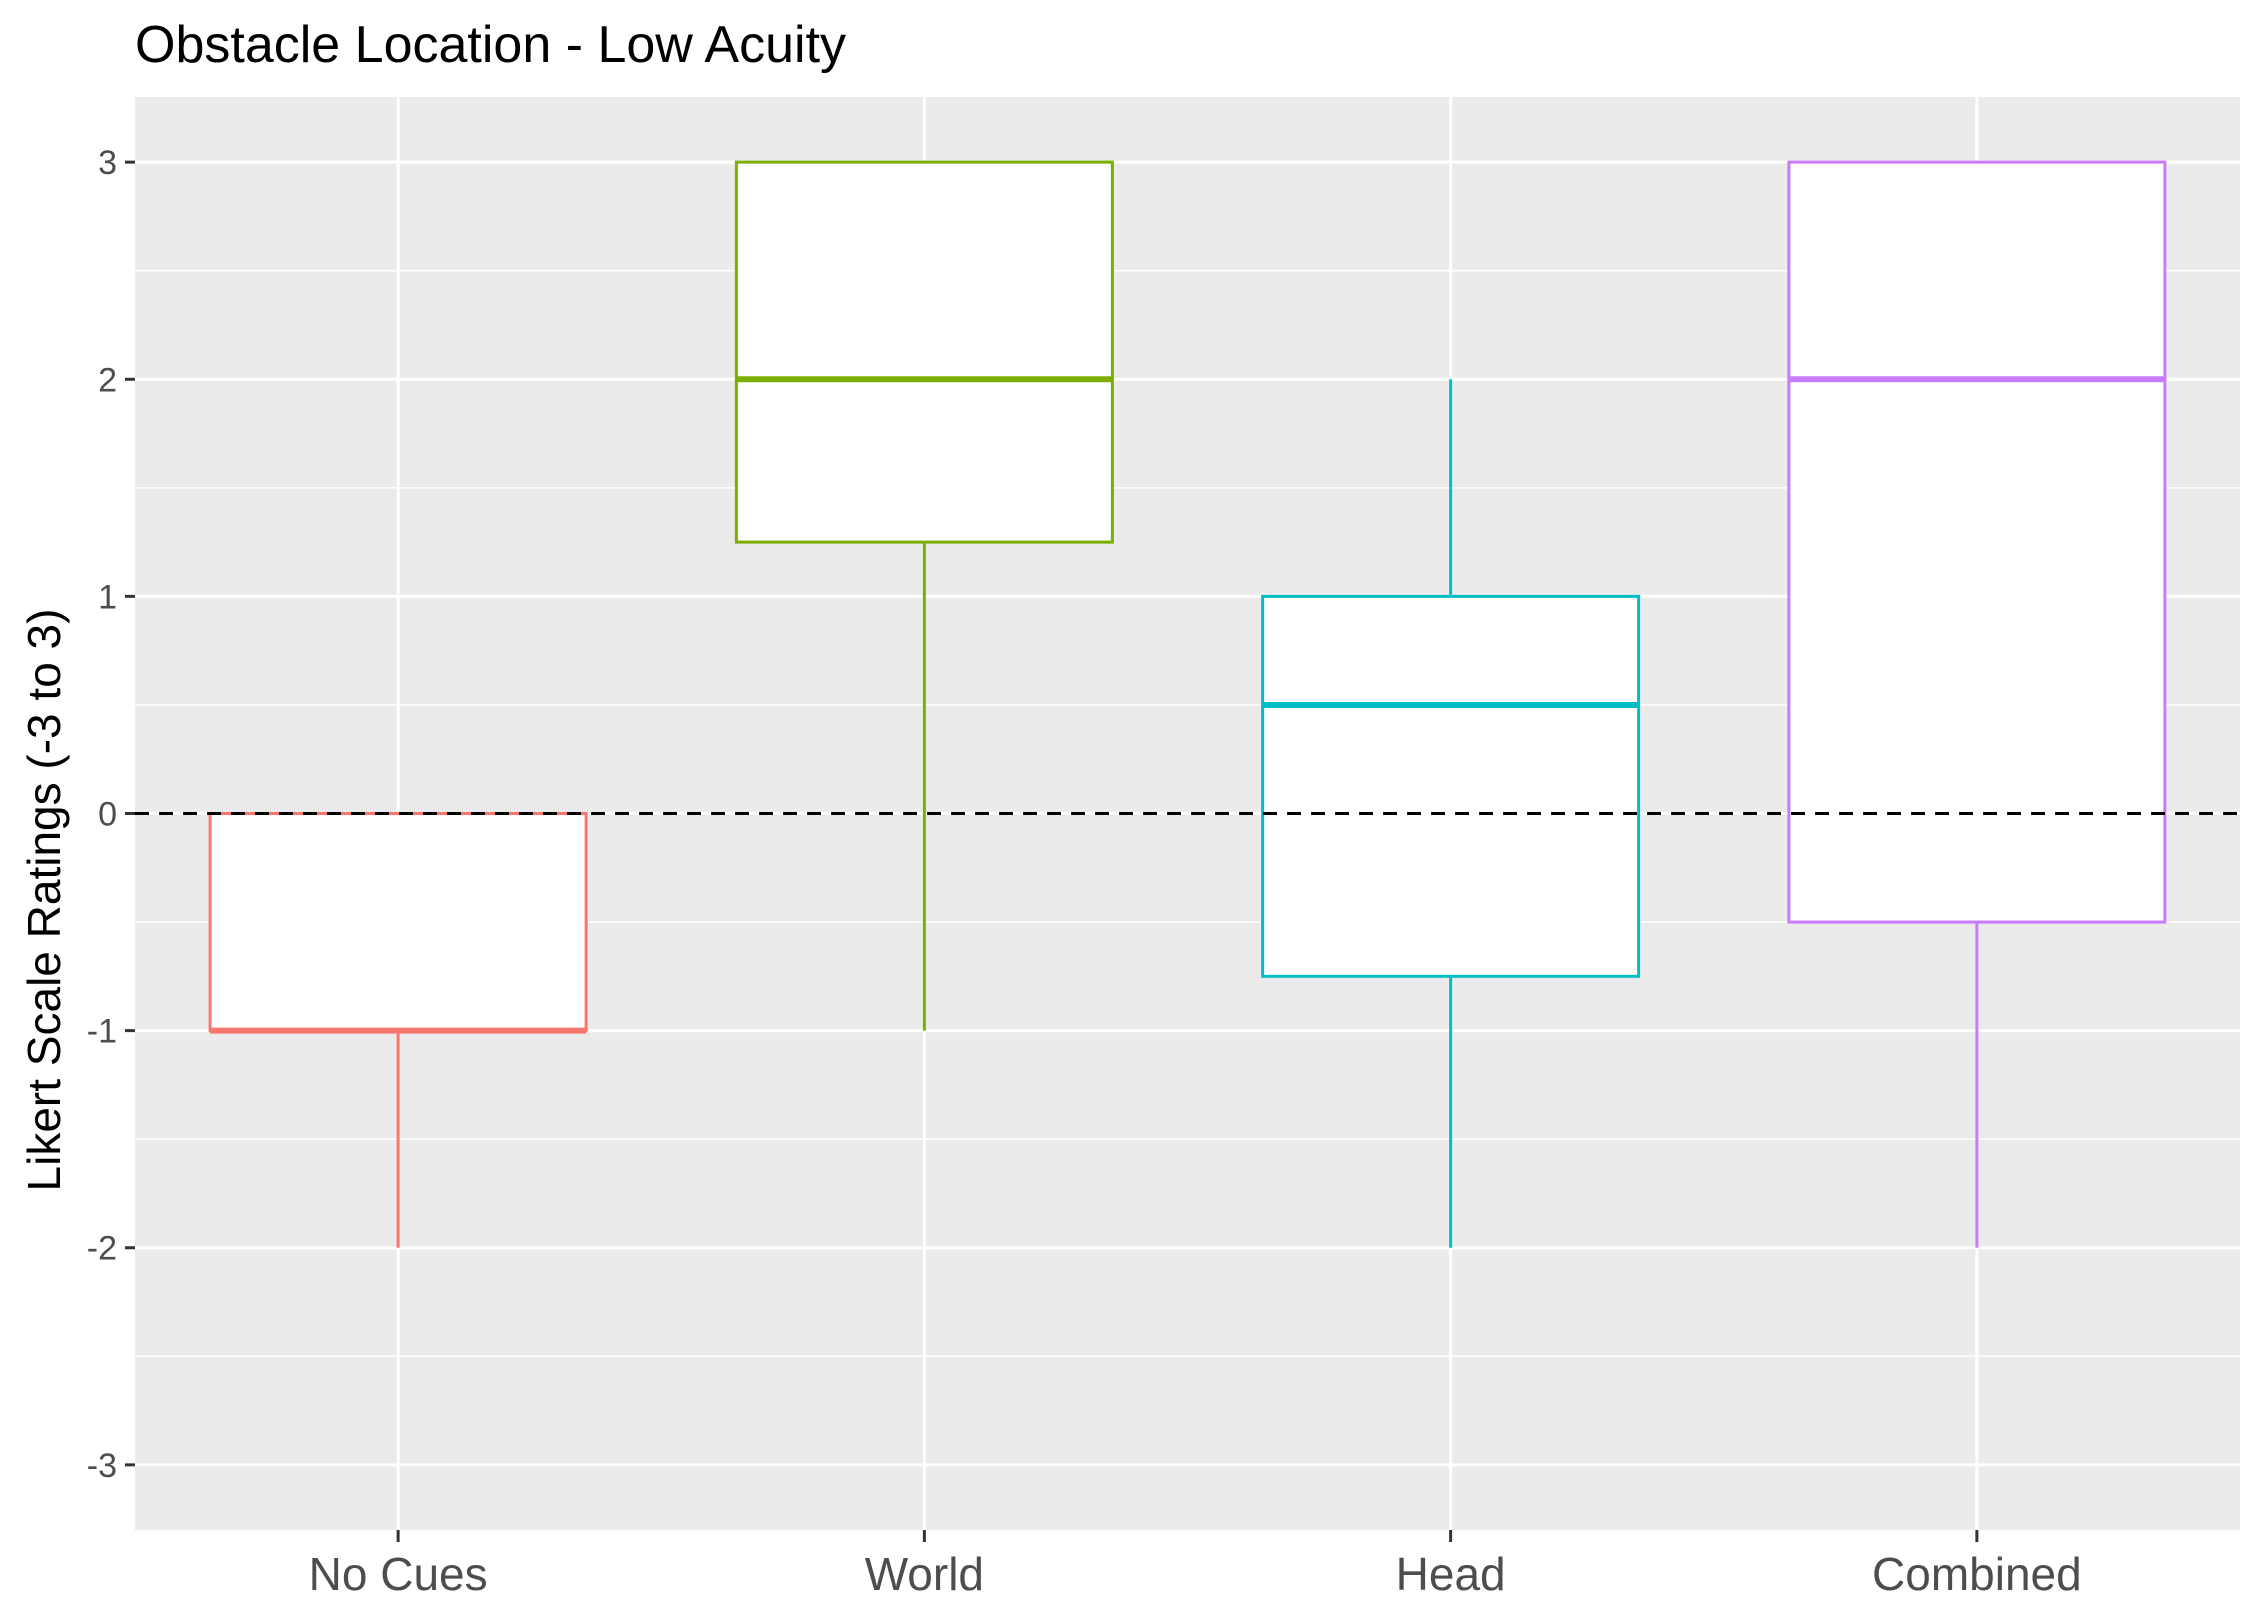 Image resolution: width=2253 pixels, height=1615 pixels. Describe the element at coordinates (102, 1032) in the screenshot. I see `y-tick-label: -1` at that location.